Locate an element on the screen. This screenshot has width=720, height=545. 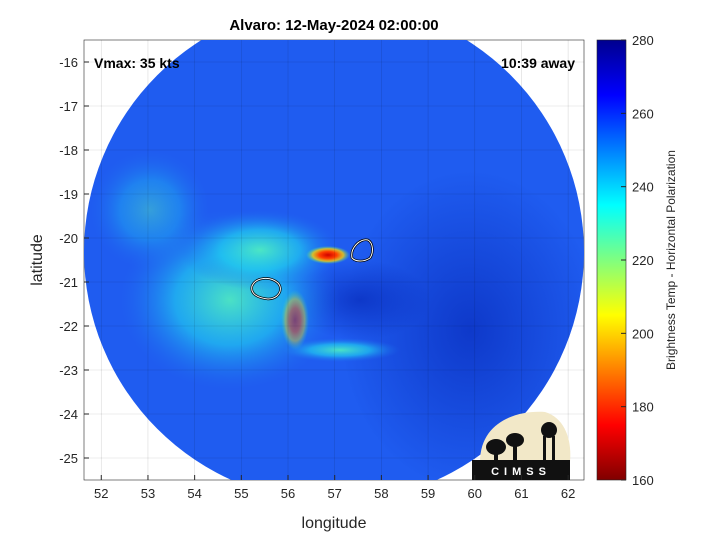
y-tick-label: -23 is located at coordinates (68, 370).